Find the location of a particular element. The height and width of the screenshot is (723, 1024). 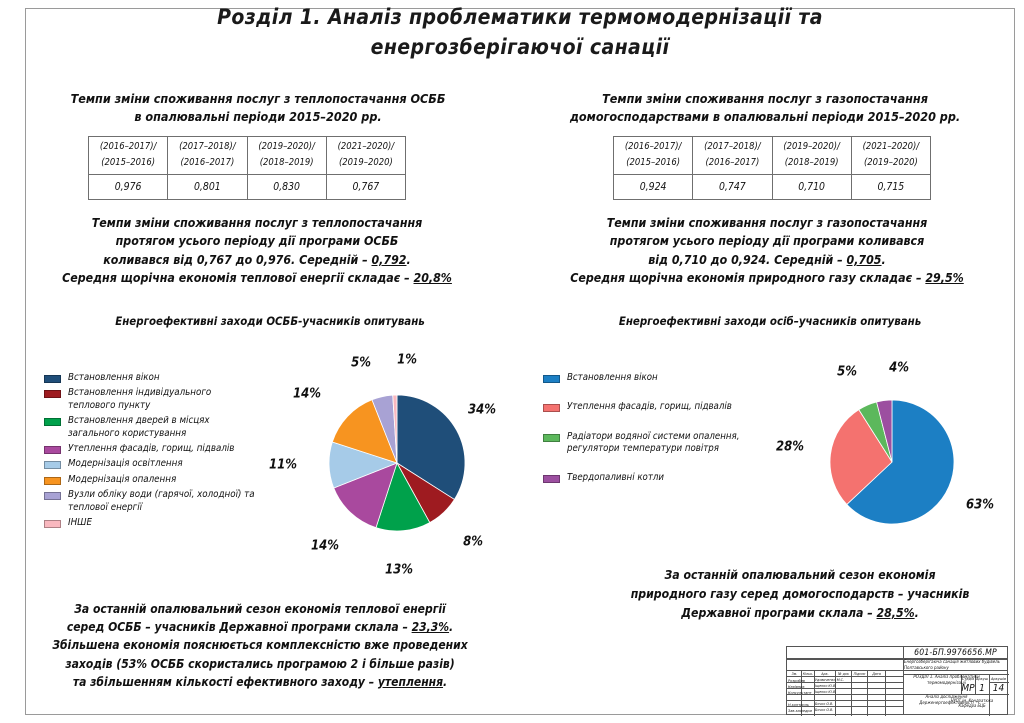

right-pie-chart: 63% 28% 5% 4% is located at coordinates (888, 460).